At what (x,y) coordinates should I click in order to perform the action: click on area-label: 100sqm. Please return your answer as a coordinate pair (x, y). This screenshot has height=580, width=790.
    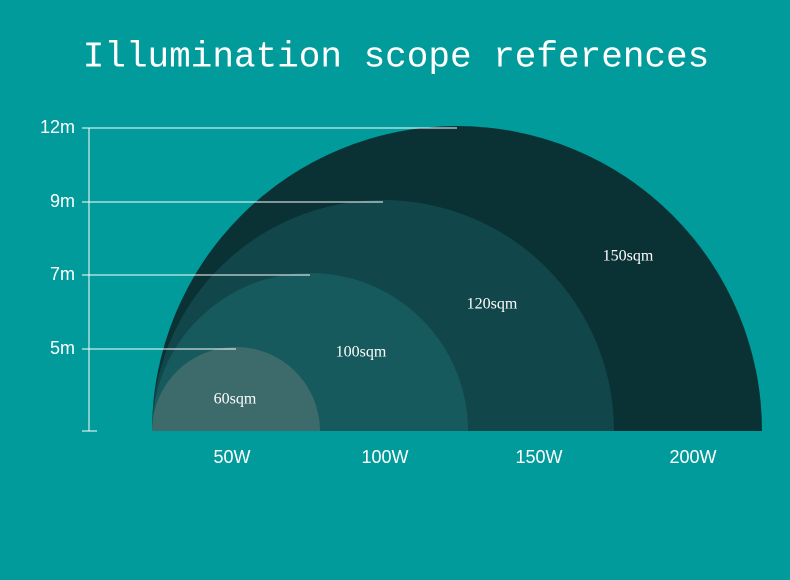
    Looking at the image, I should click on (361, 352).